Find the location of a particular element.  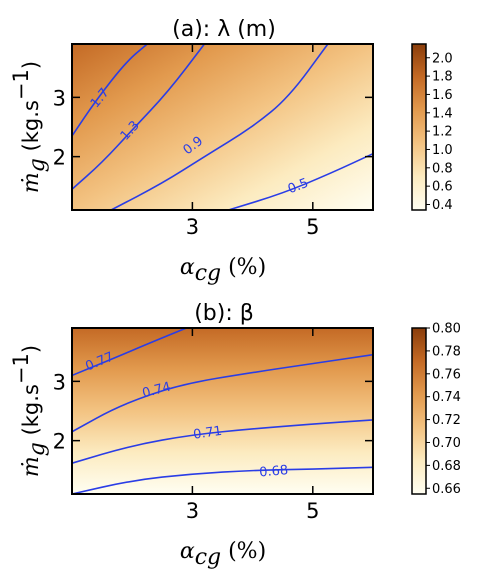

panel-b-colorbar-gradient is located at coordinates (419, 411).